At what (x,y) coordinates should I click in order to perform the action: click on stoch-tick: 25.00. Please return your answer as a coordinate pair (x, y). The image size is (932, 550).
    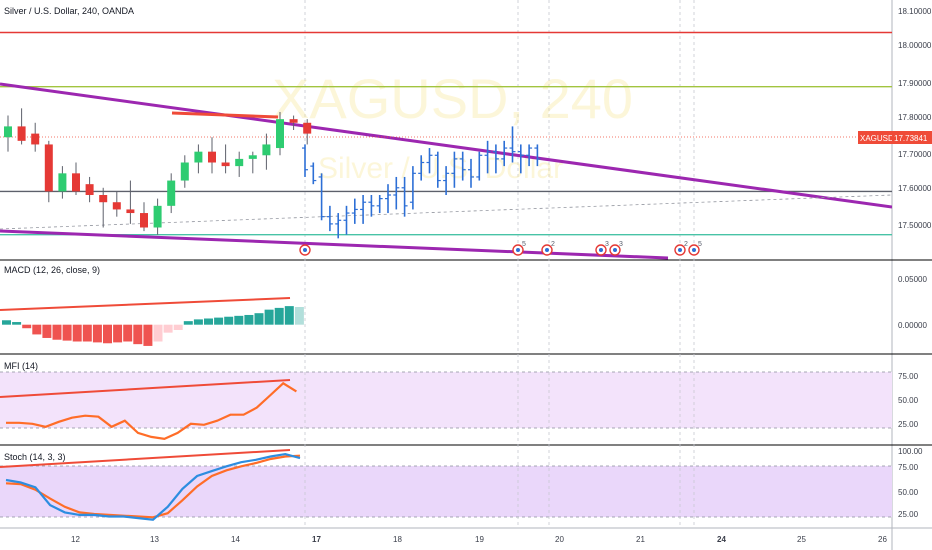
    Looking at the image, I should click on (908, 514).